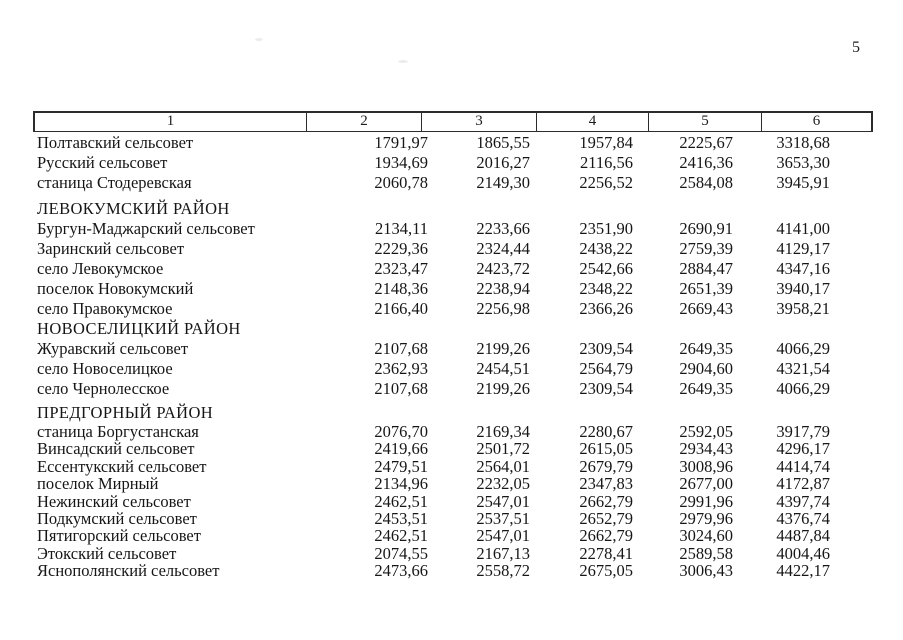 The width and height of the screenshot is (903, 640). Describe the element at coordinates (503, 368) in the screenshot. I see `value-col-3: 2454,51` at that location.